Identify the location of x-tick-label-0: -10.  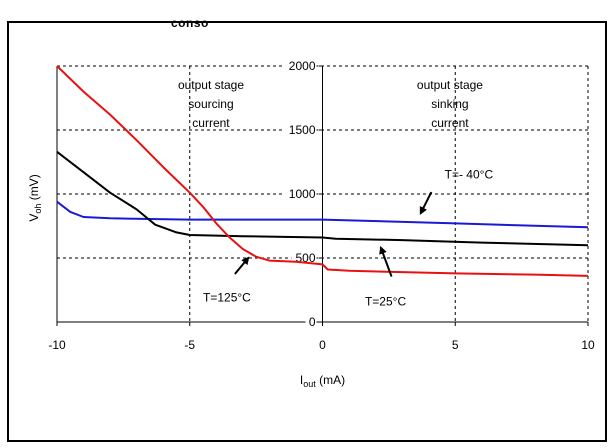
(57, 345).